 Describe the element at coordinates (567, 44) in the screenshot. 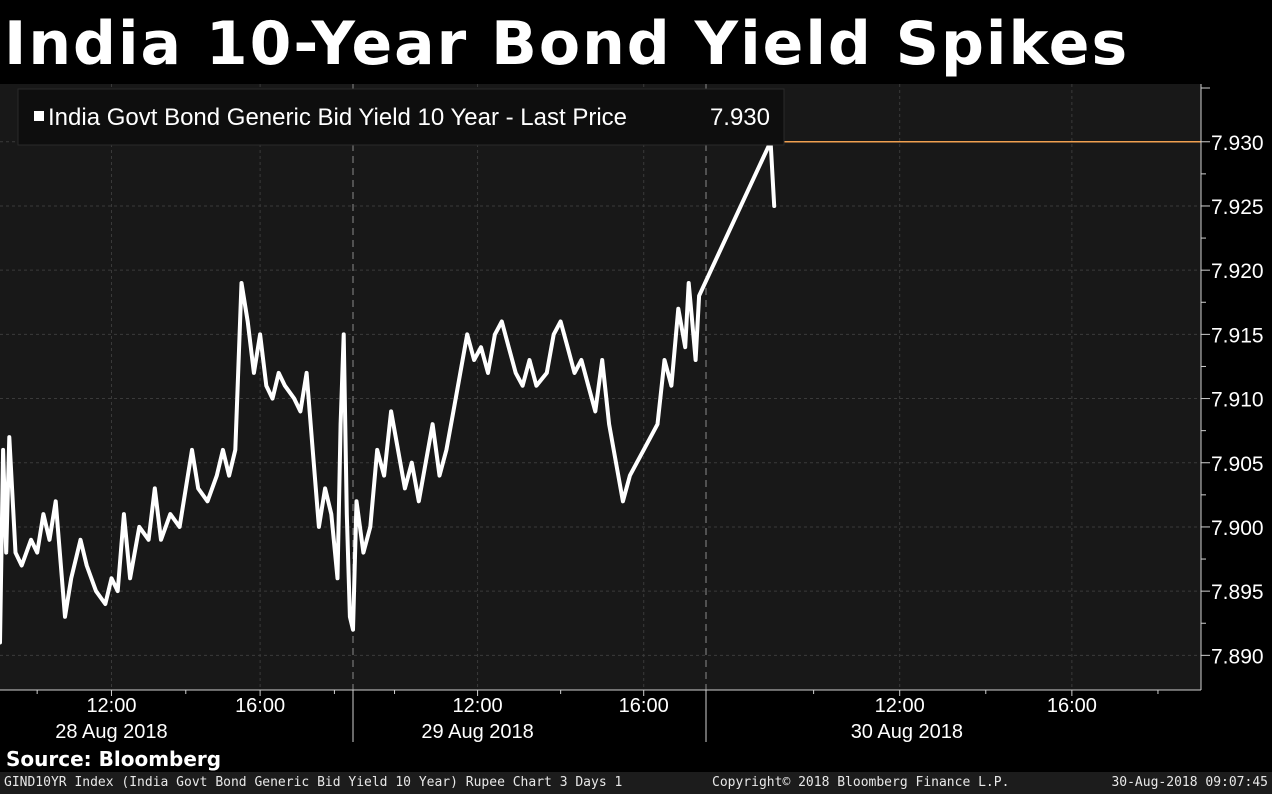

I see `chart-title: India 10-Year Bond Yield Spikes` at that location.